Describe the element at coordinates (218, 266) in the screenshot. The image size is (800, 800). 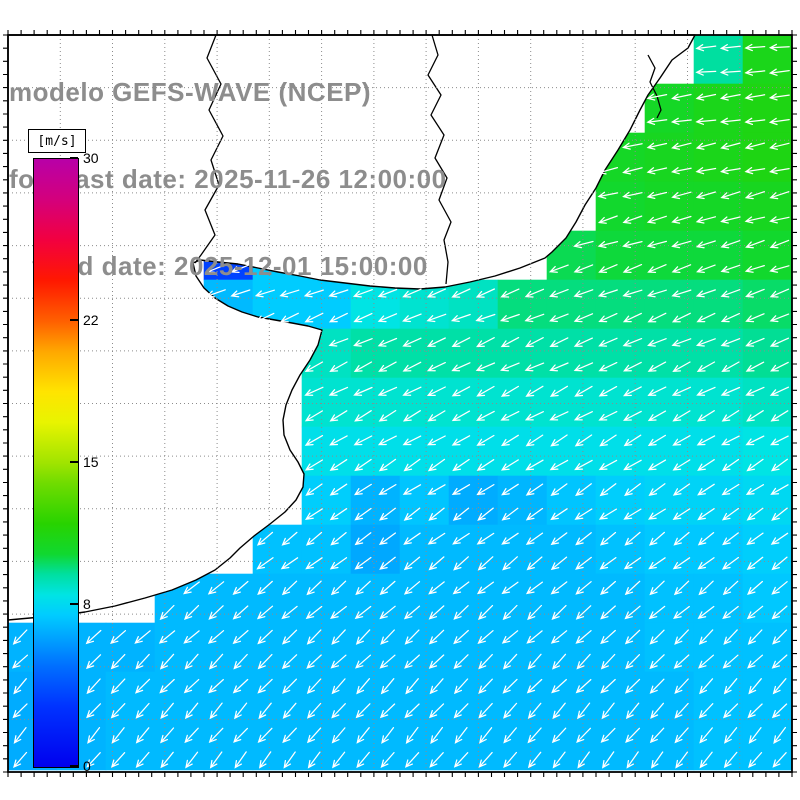
I see `title-valid-date: valid date: 2025-12-01 15:00:00` at that location.